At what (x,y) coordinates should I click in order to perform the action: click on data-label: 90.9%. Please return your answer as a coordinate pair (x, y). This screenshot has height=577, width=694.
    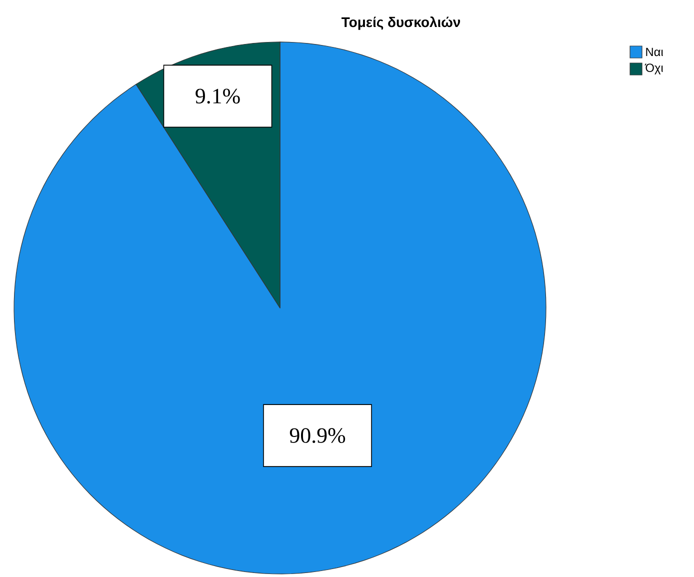
    Looking at the image, I should click on (318, 436).